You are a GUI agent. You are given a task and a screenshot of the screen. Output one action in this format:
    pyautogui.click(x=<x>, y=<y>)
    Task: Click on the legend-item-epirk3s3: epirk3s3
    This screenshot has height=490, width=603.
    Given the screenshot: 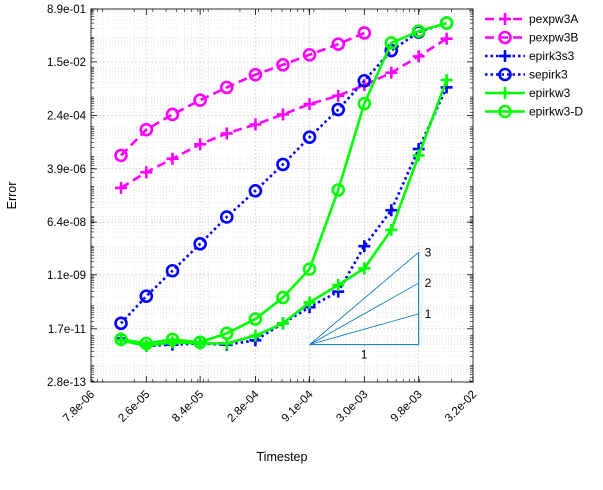 What is the action you would take?
    pyautogui.click(x=530, y=56)
    